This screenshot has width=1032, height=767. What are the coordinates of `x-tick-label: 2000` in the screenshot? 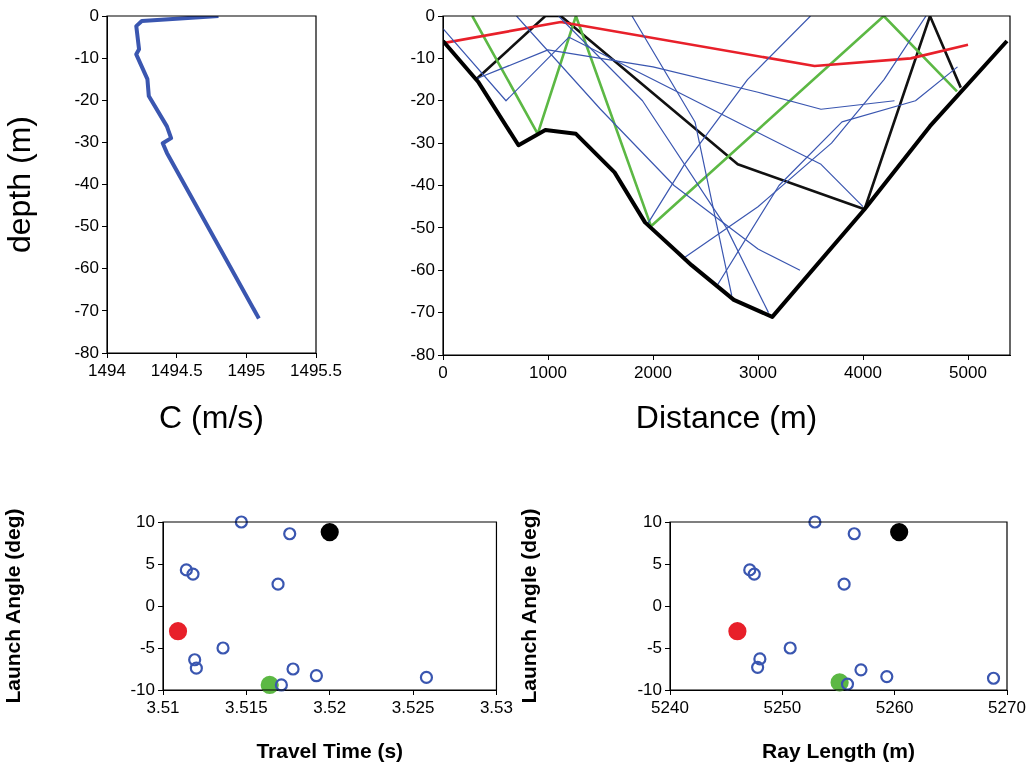 It's located at (653, 372).